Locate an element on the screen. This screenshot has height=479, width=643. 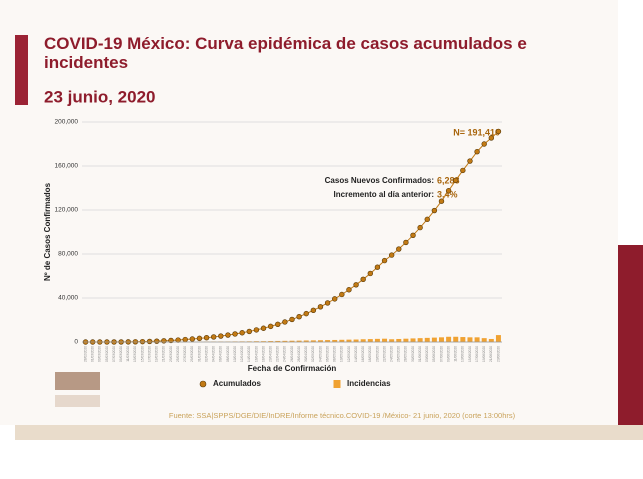
x-tick-label: 17/03/2020 is located at coordinates (149, 354).